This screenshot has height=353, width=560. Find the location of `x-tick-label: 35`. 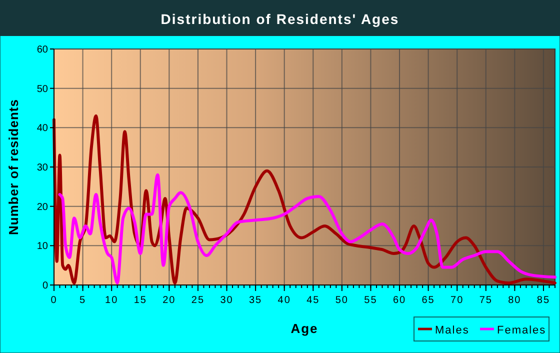

x-tick-label: 35 is located at coordinates (255, 300).